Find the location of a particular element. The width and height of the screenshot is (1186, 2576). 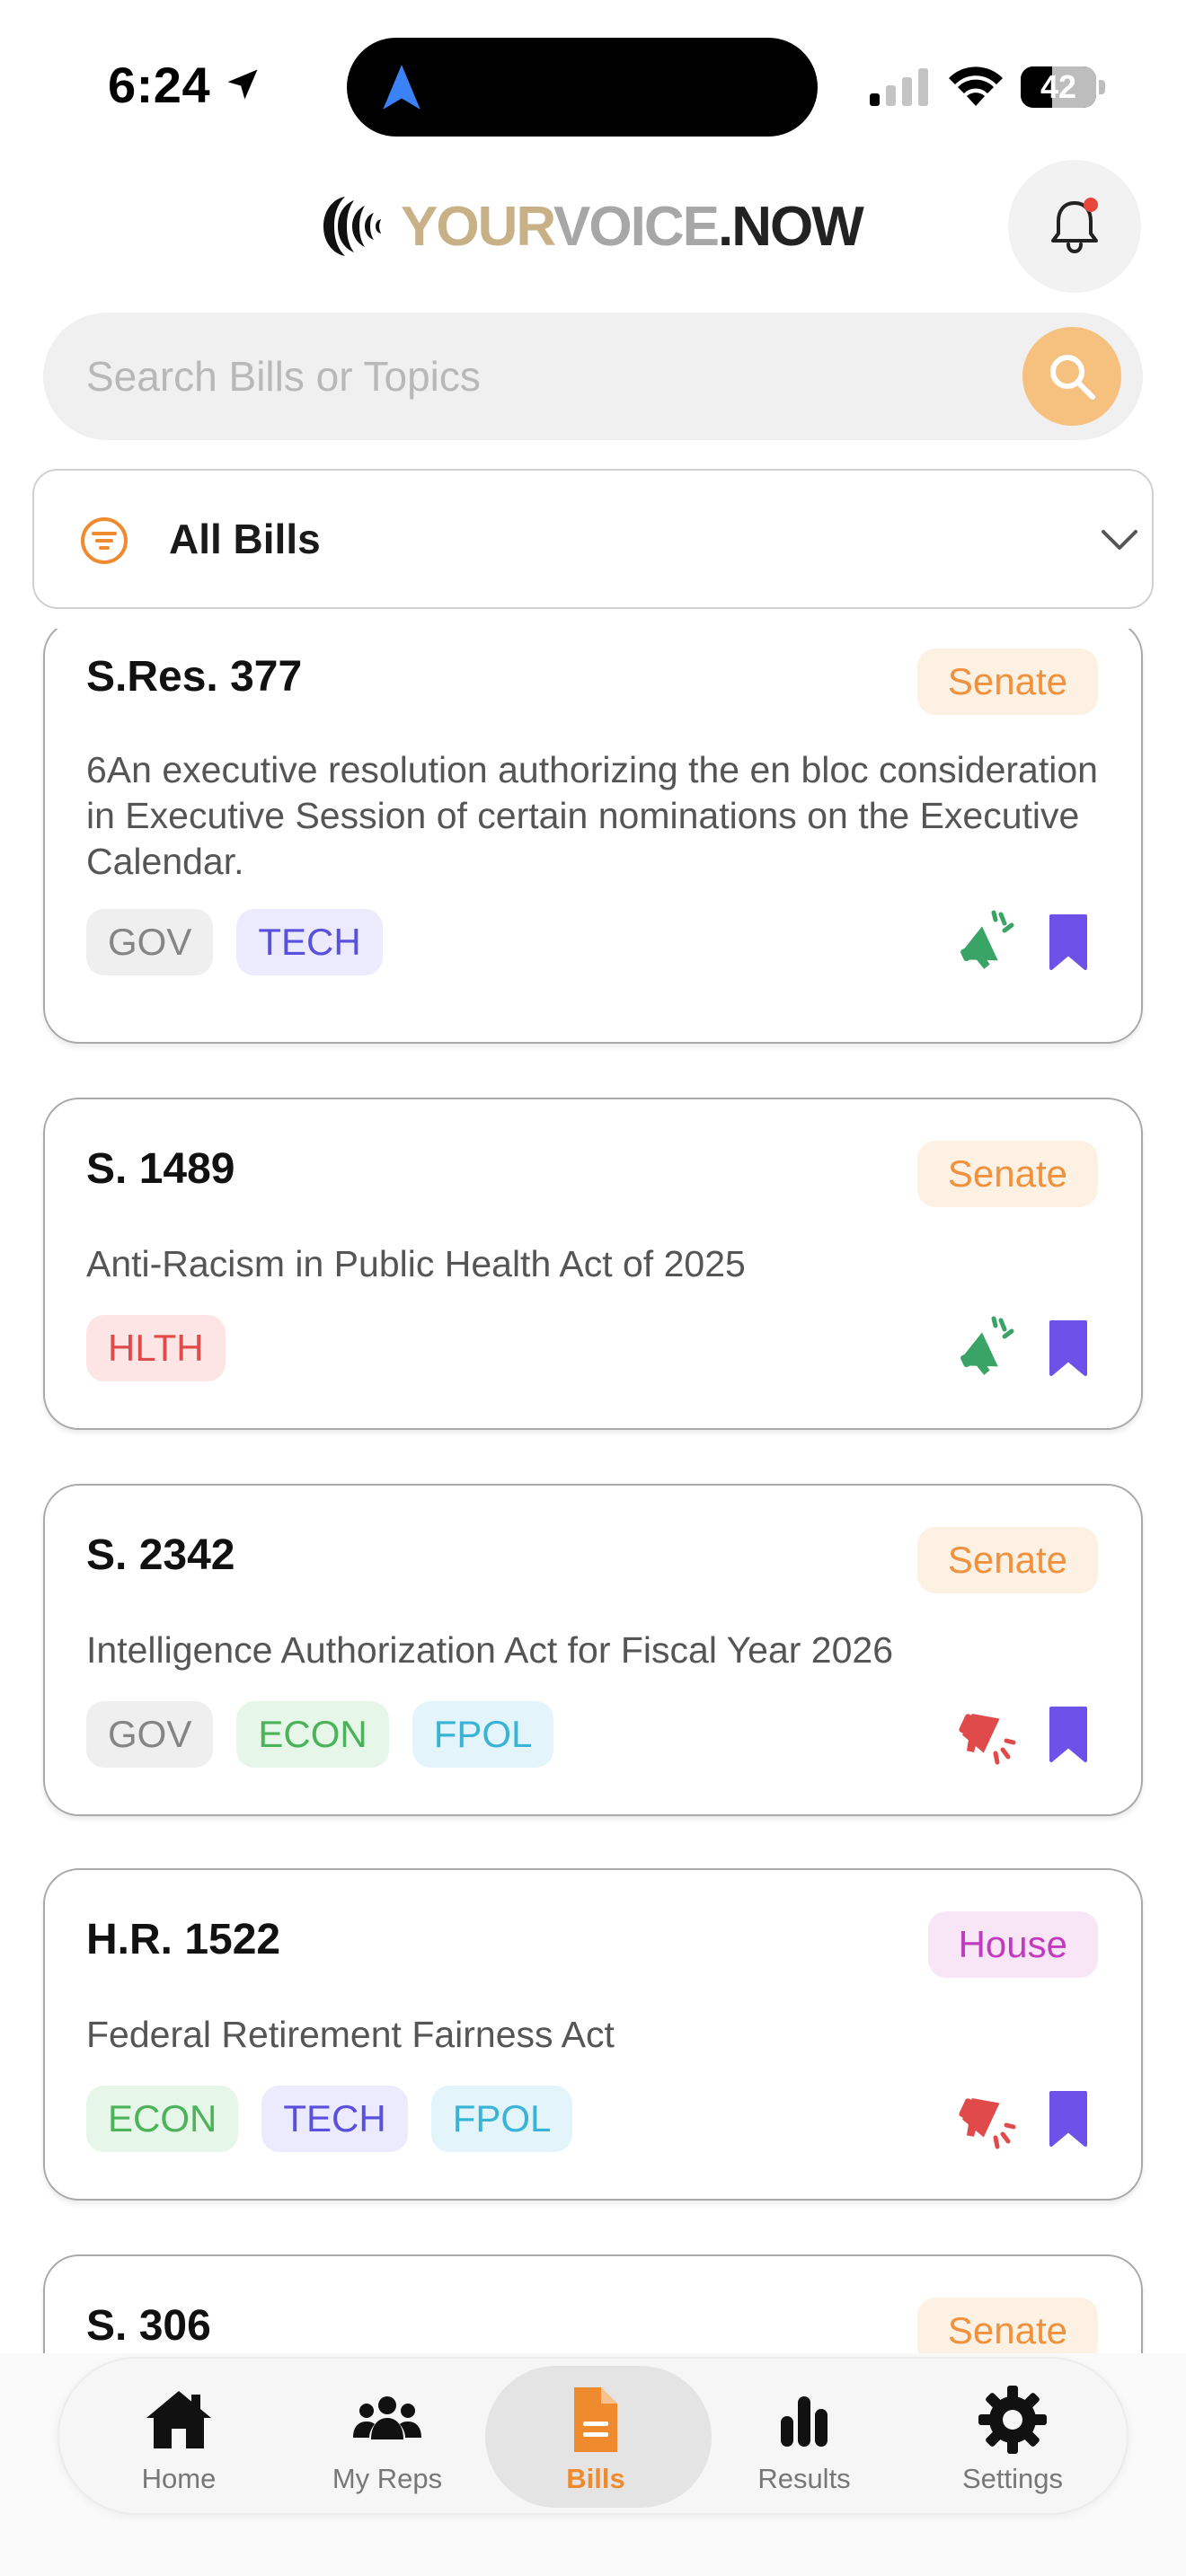

tab-label: Results is located at coordinates (804, 2478).